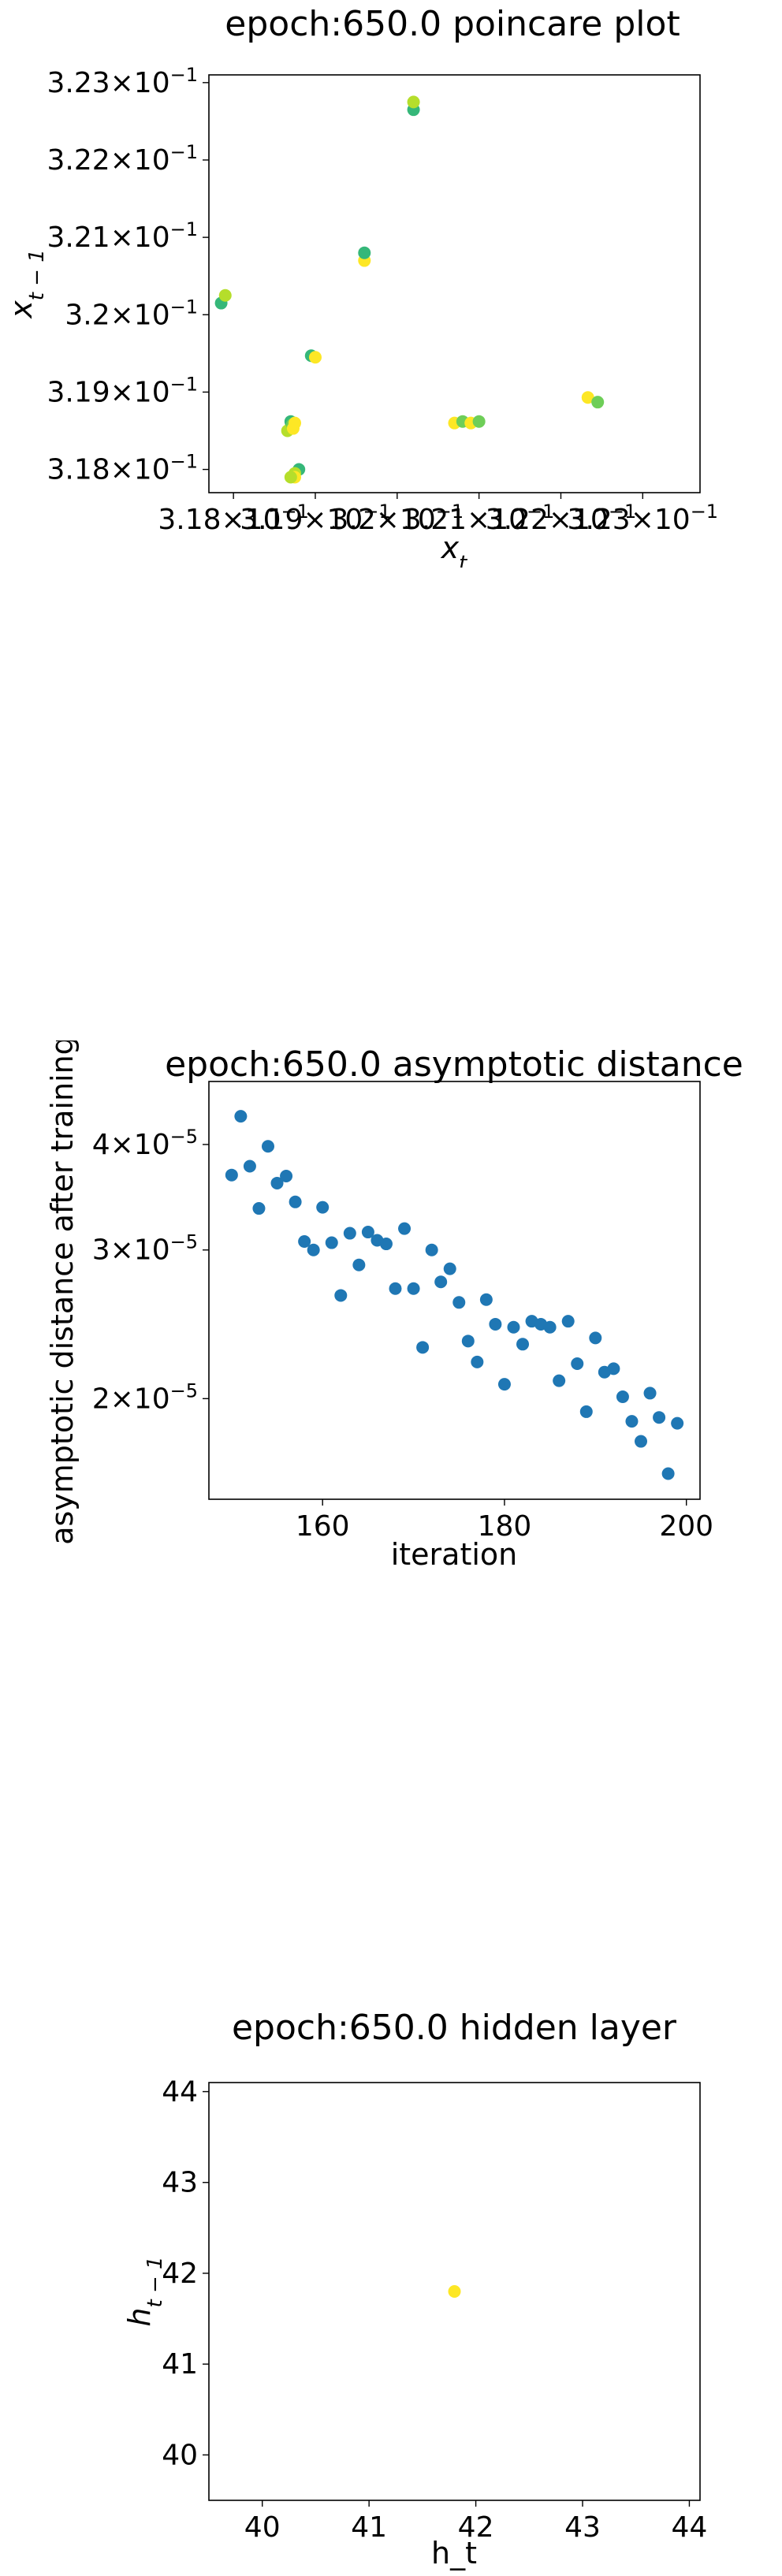 Image resolution: width=782 pixels, height=2576 pixels. Describe the element at coordinates (145, 1270) in the screenshot. I see `y-tick-labels: 2×10−5 3×10⁻⁵ 4×10⁻⁵` at that location.